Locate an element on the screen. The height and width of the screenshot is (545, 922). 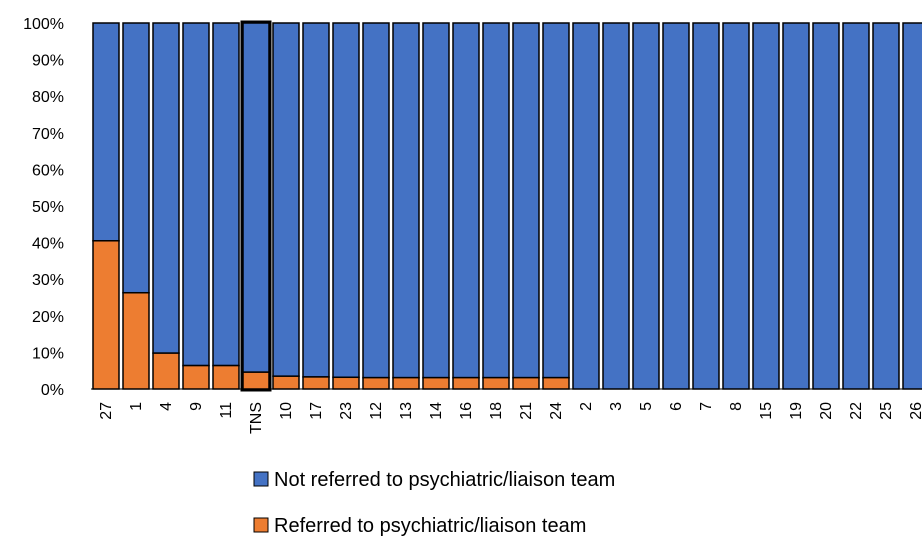
x-tick-label: 6 is located at coordinates (676, 406).